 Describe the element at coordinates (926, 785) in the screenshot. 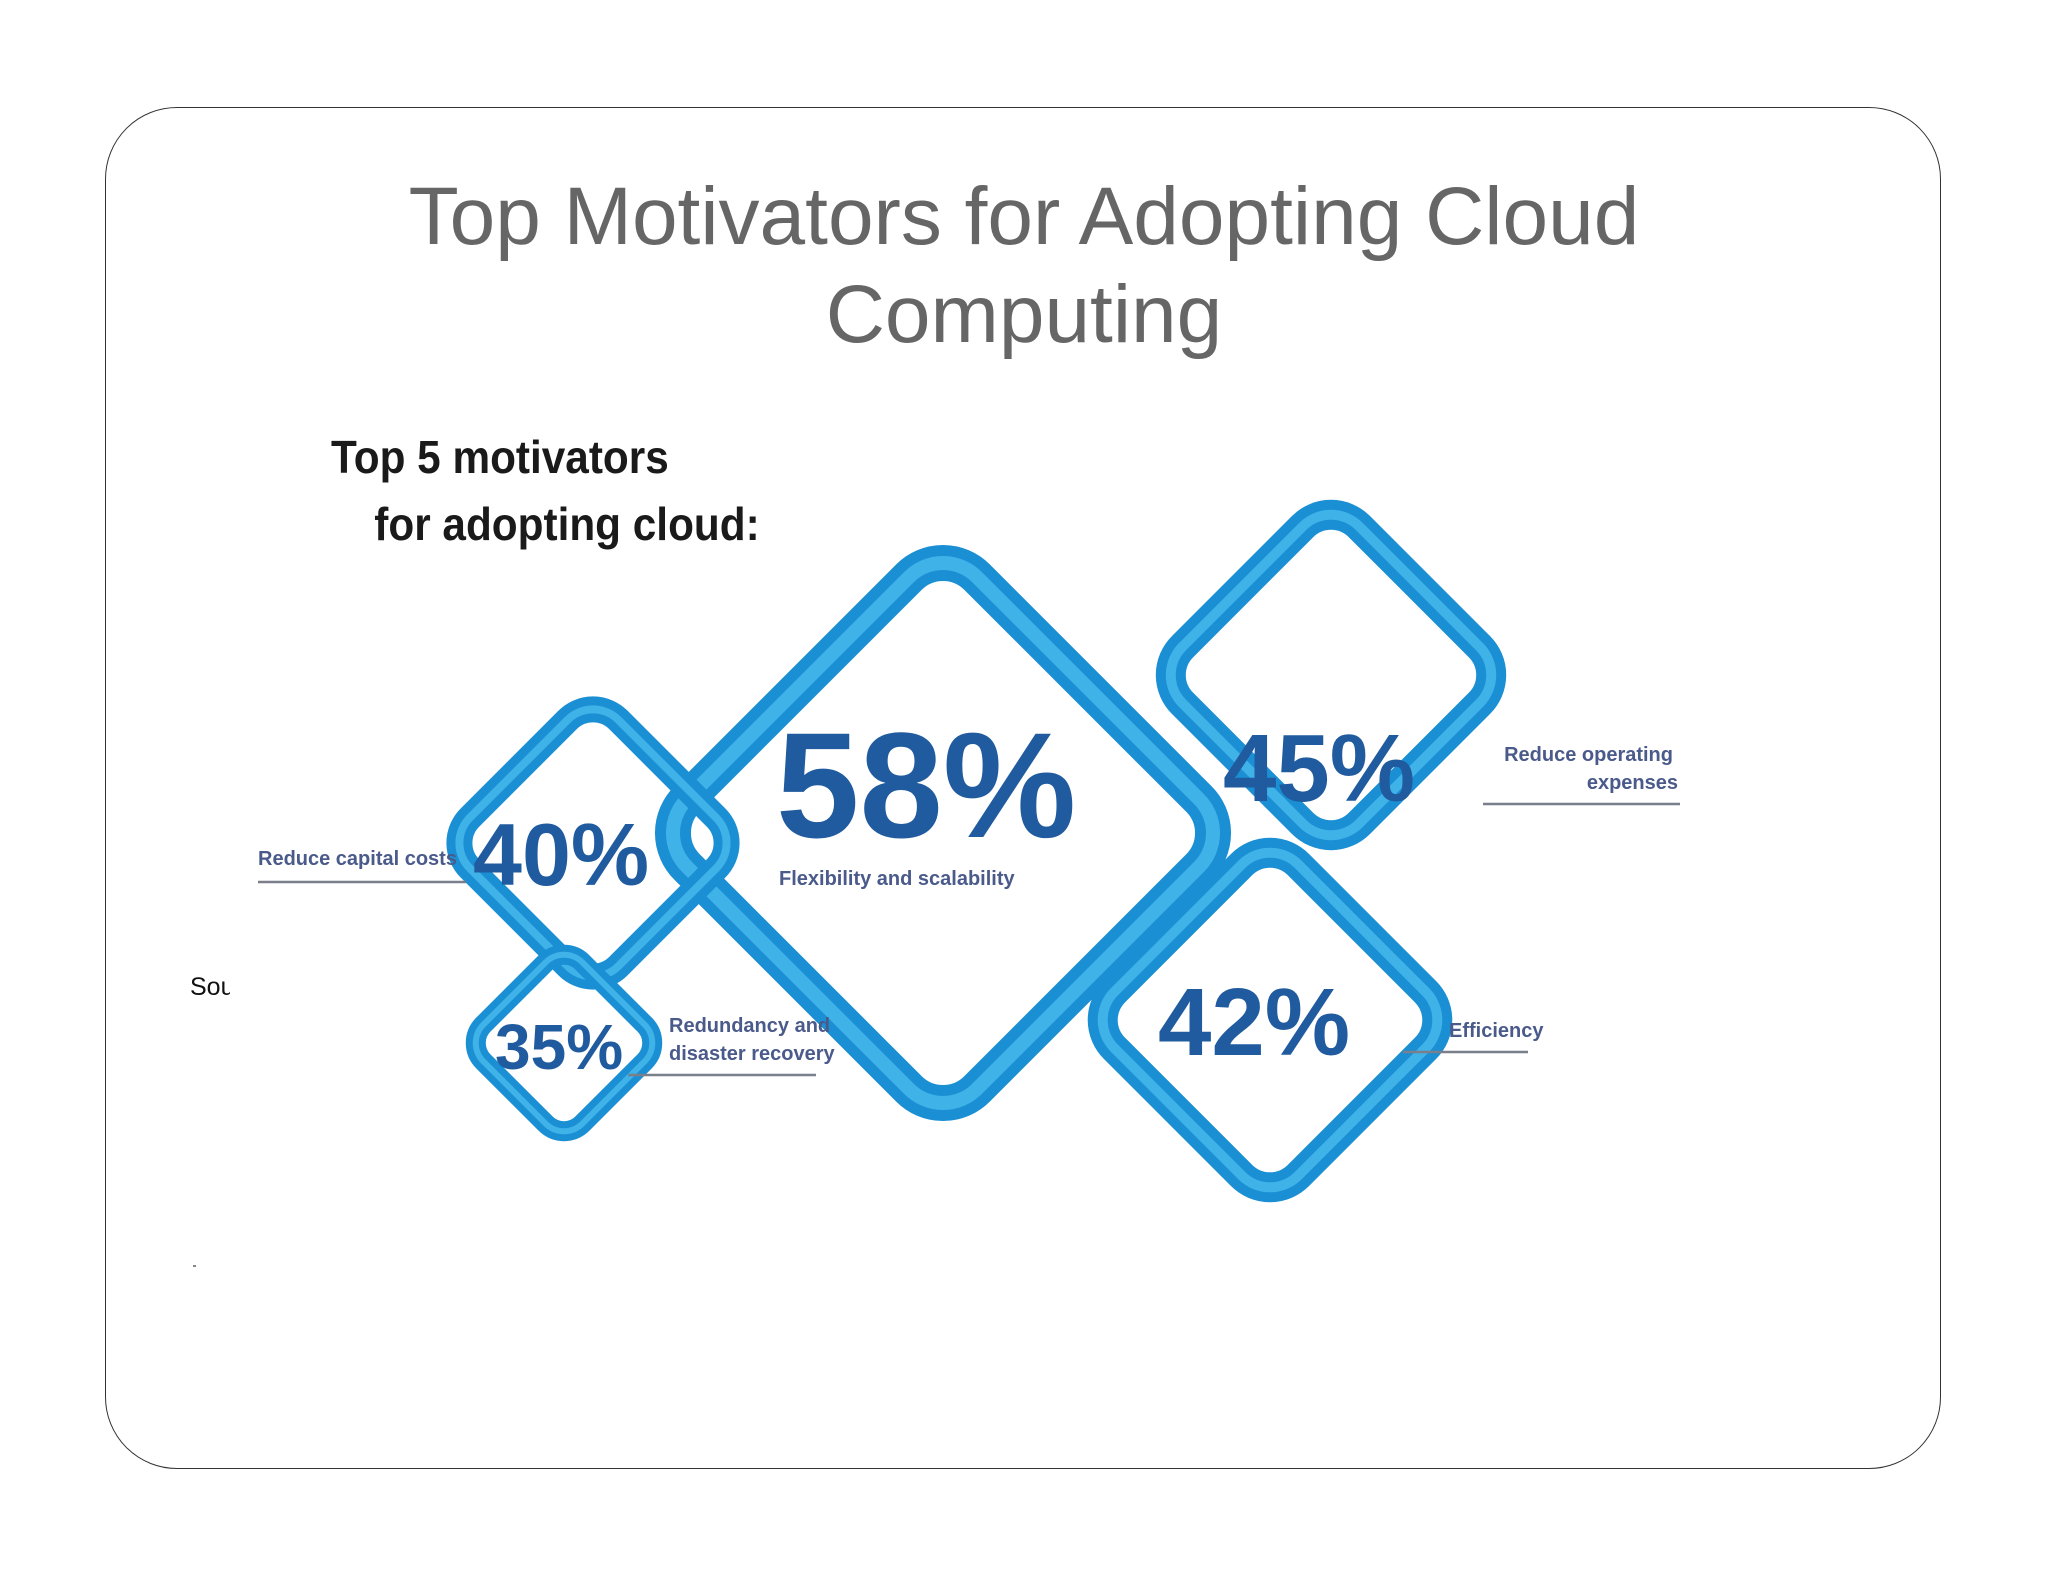

I see `value-58: 58%` at that location.